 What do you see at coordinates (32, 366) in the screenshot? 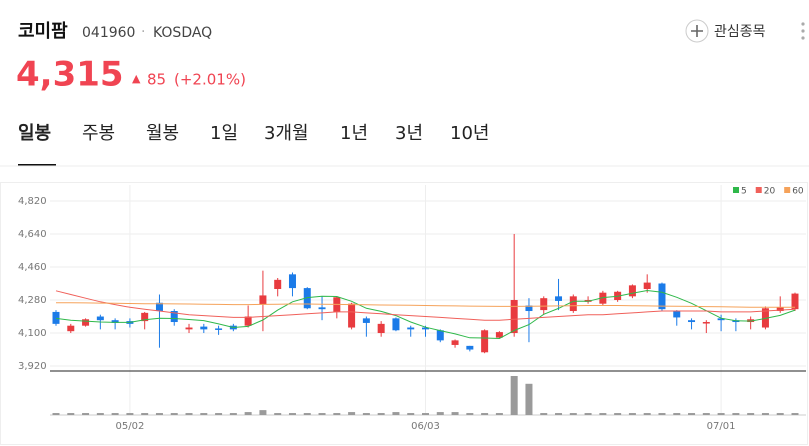
I see `y-tick-label: 3,920` at bounding box center [32, 366].